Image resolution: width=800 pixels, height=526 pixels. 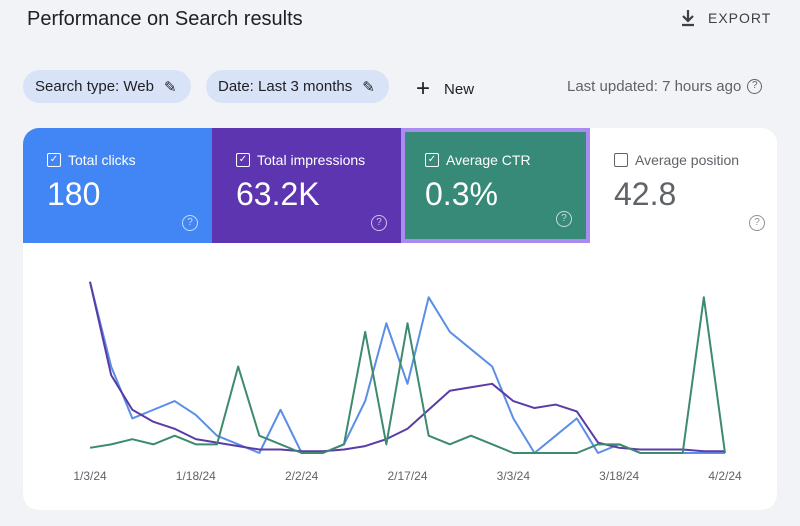 I want to click on metric-label-row: ✓ Total clicks, so click(x=129, y=160).